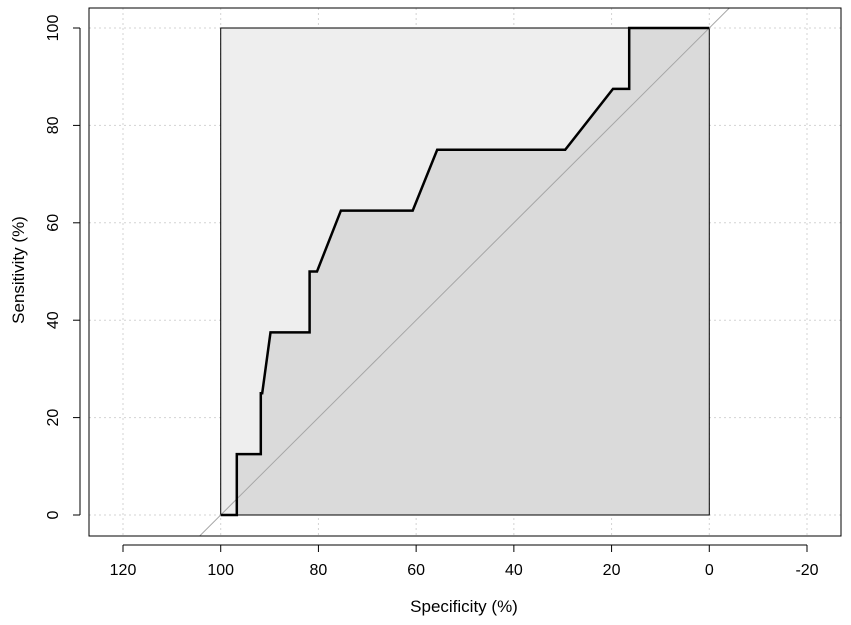 Image resolution: width=851 pixels, height=625 pixels. What do you see at coordinates (18, 270) in the screenshot?
I see `y-axis-title: Sensitivity (%)` at bounding box center [18, 270].